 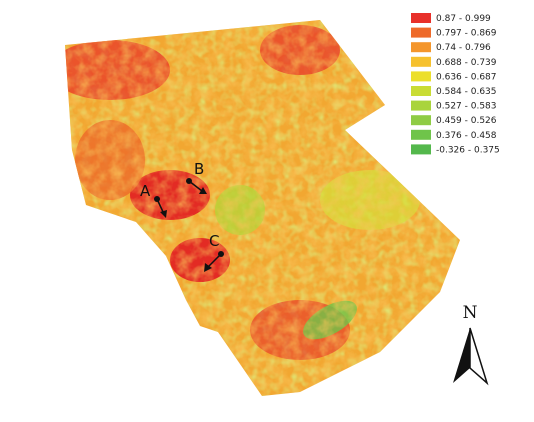 What do you see at coordinates (461, 355) in the screenshot?
I see `north-arrow-left` at bounding box center [461, 355].